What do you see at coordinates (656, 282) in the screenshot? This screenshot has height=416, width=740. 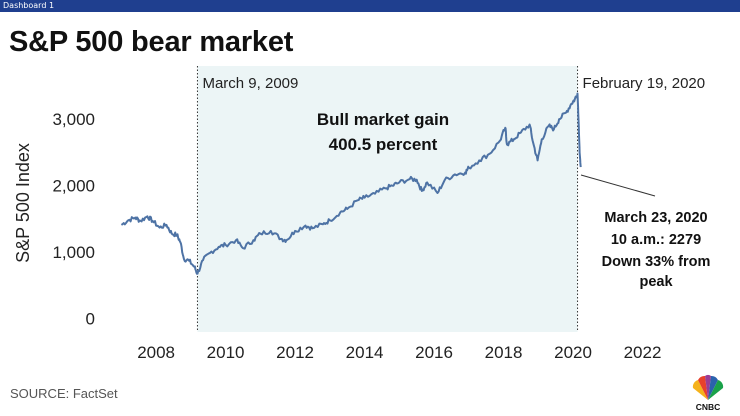 I see `trough-annotation-line4: peak` at bounding box center [656, 282].